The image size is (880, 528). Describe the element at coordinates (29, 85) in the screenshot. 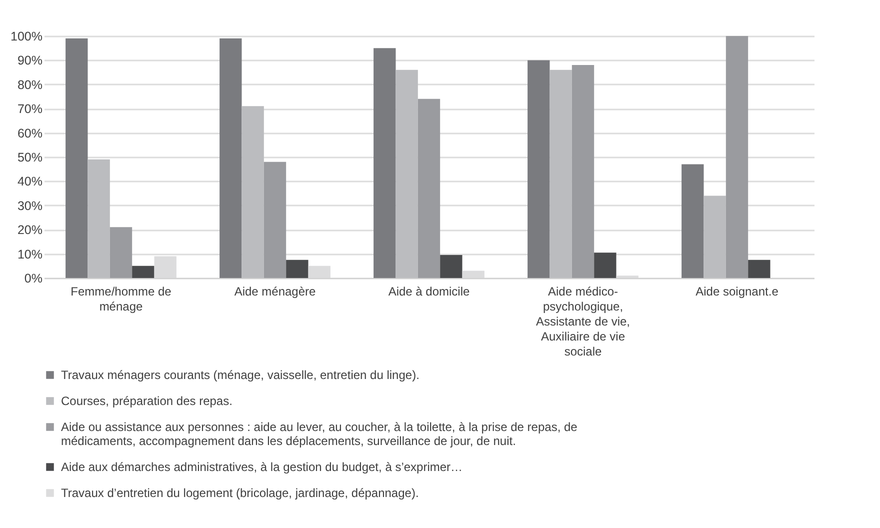

I see `y-tick-label: 80%` at that location.